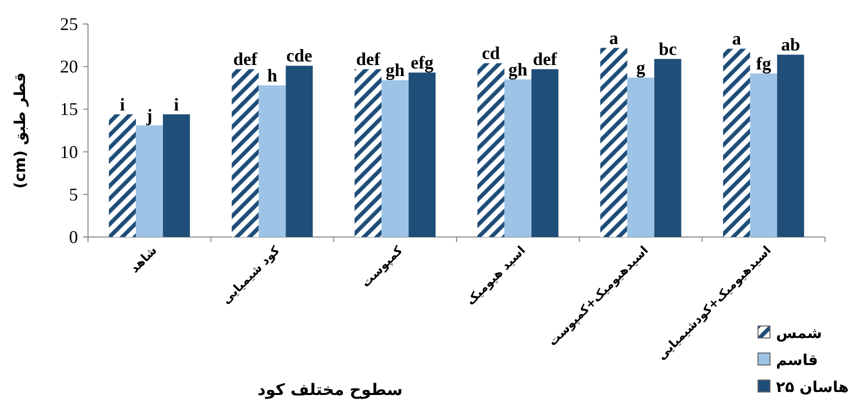 The height and width of the screenshot is (414, 856). I want to click on y-tick-label: 20, so click(69, 66).